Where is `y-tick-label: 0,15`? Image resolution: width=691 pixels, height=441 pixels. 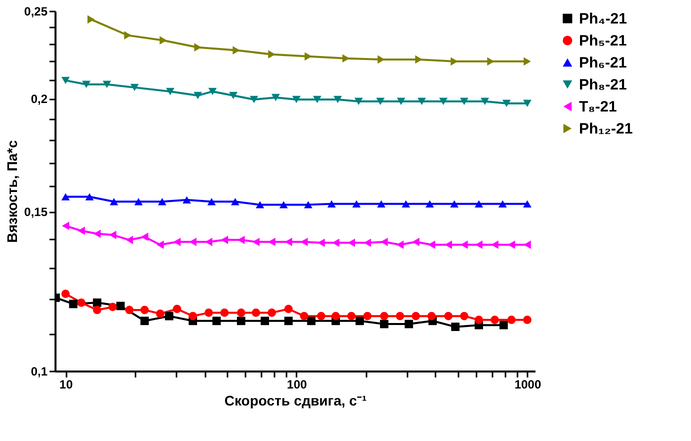 y-tick-label: 0,15 is located at coordinates (36, 212).